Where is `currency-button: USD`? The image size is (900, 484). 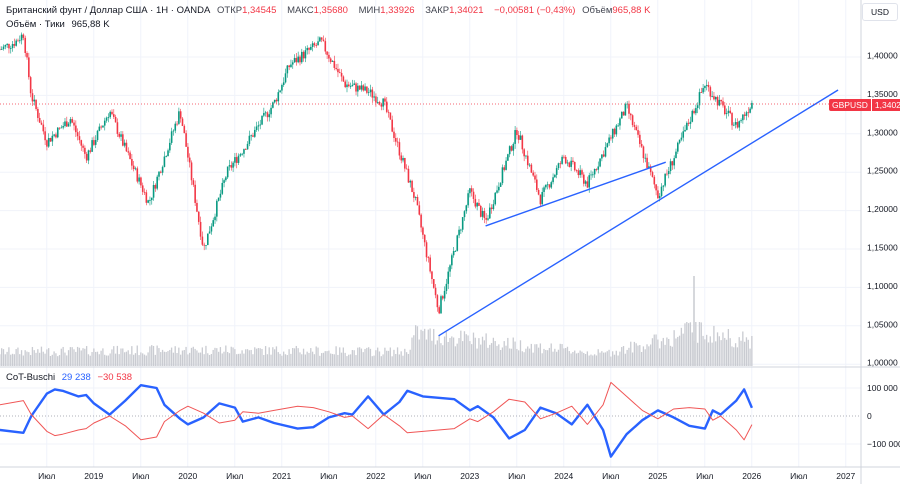
currency-button: USD is located at coordinates (880, 12).